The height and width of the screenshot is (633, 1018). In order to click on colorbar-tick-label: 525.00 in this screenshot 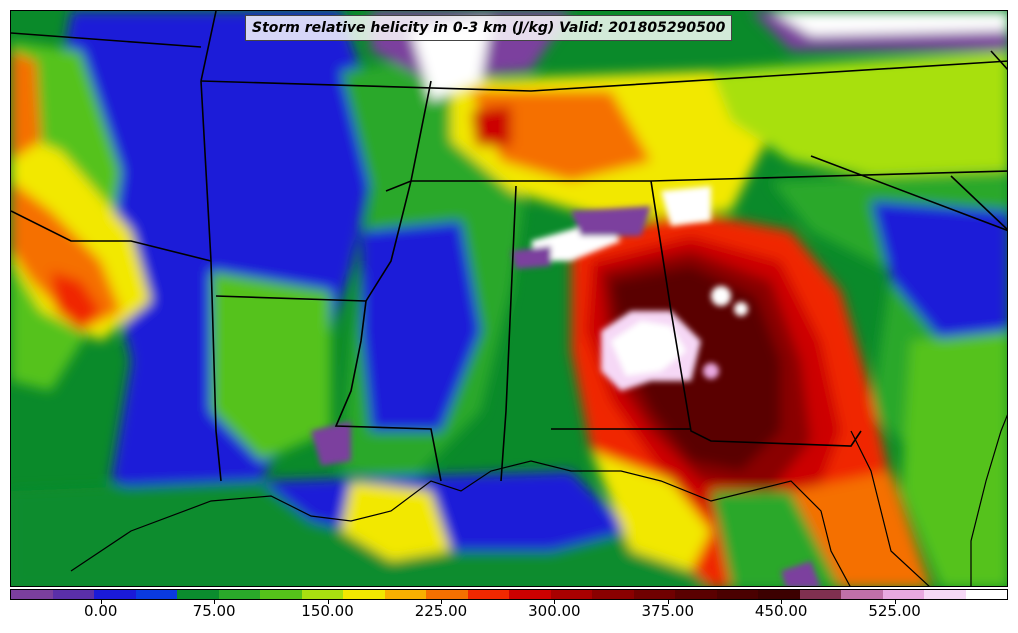, I will do `click(894, 611)`.